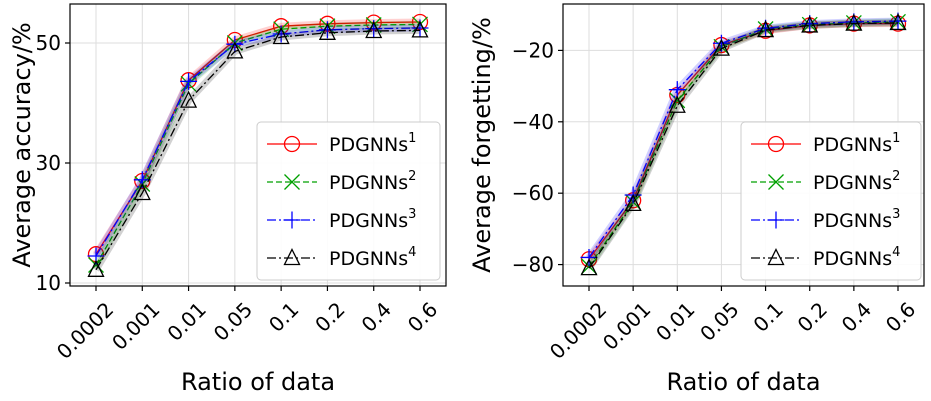  What do you see at coordinates (48, 283) in the screenshot?
I see `y-tick-label: 10` at bounding box center [48, 283].